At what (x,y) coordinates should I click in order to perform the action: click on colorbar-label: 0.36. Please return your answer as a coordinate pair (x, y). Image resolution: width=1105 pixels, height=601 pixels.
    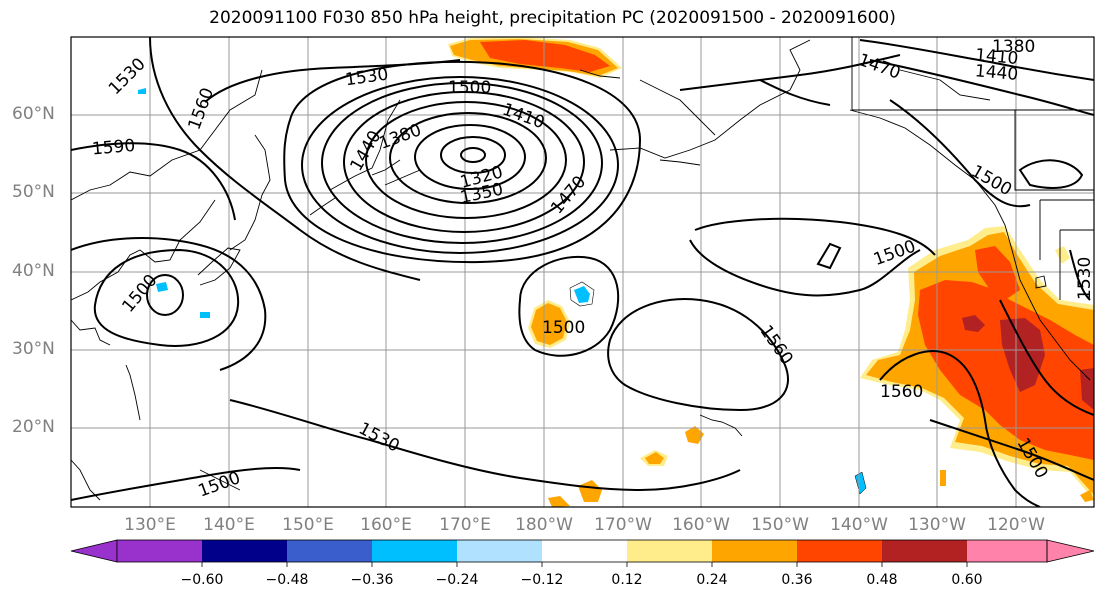
    Looking at the image, I should click on (797, 580).